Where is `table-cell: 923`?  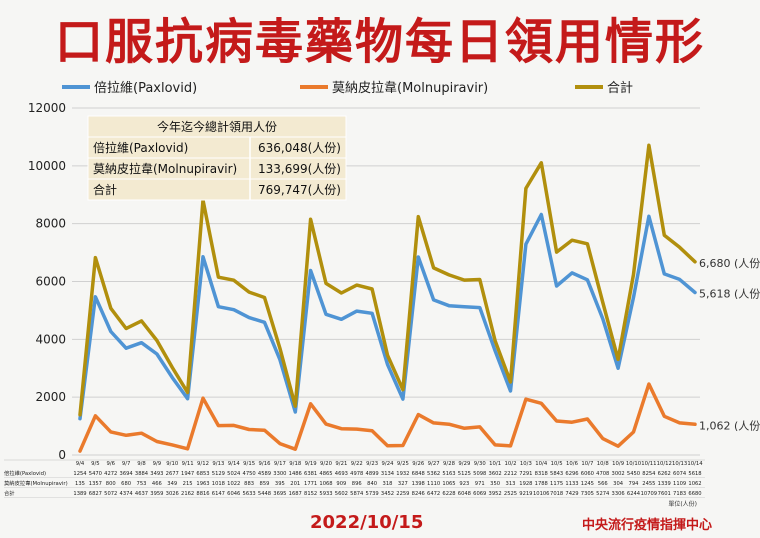
table-cell: 923 is located at coordinates (464, 484).